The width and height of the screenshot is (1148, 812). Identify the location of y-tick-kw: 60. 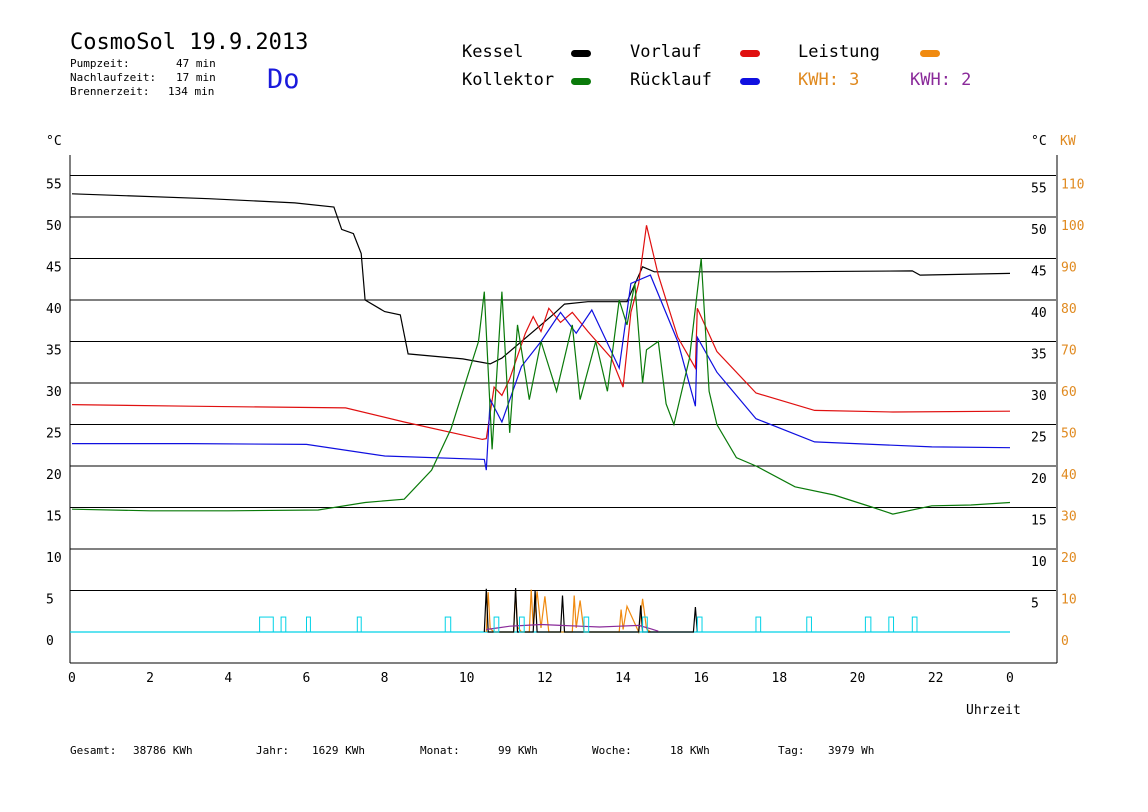
(1069, 392).